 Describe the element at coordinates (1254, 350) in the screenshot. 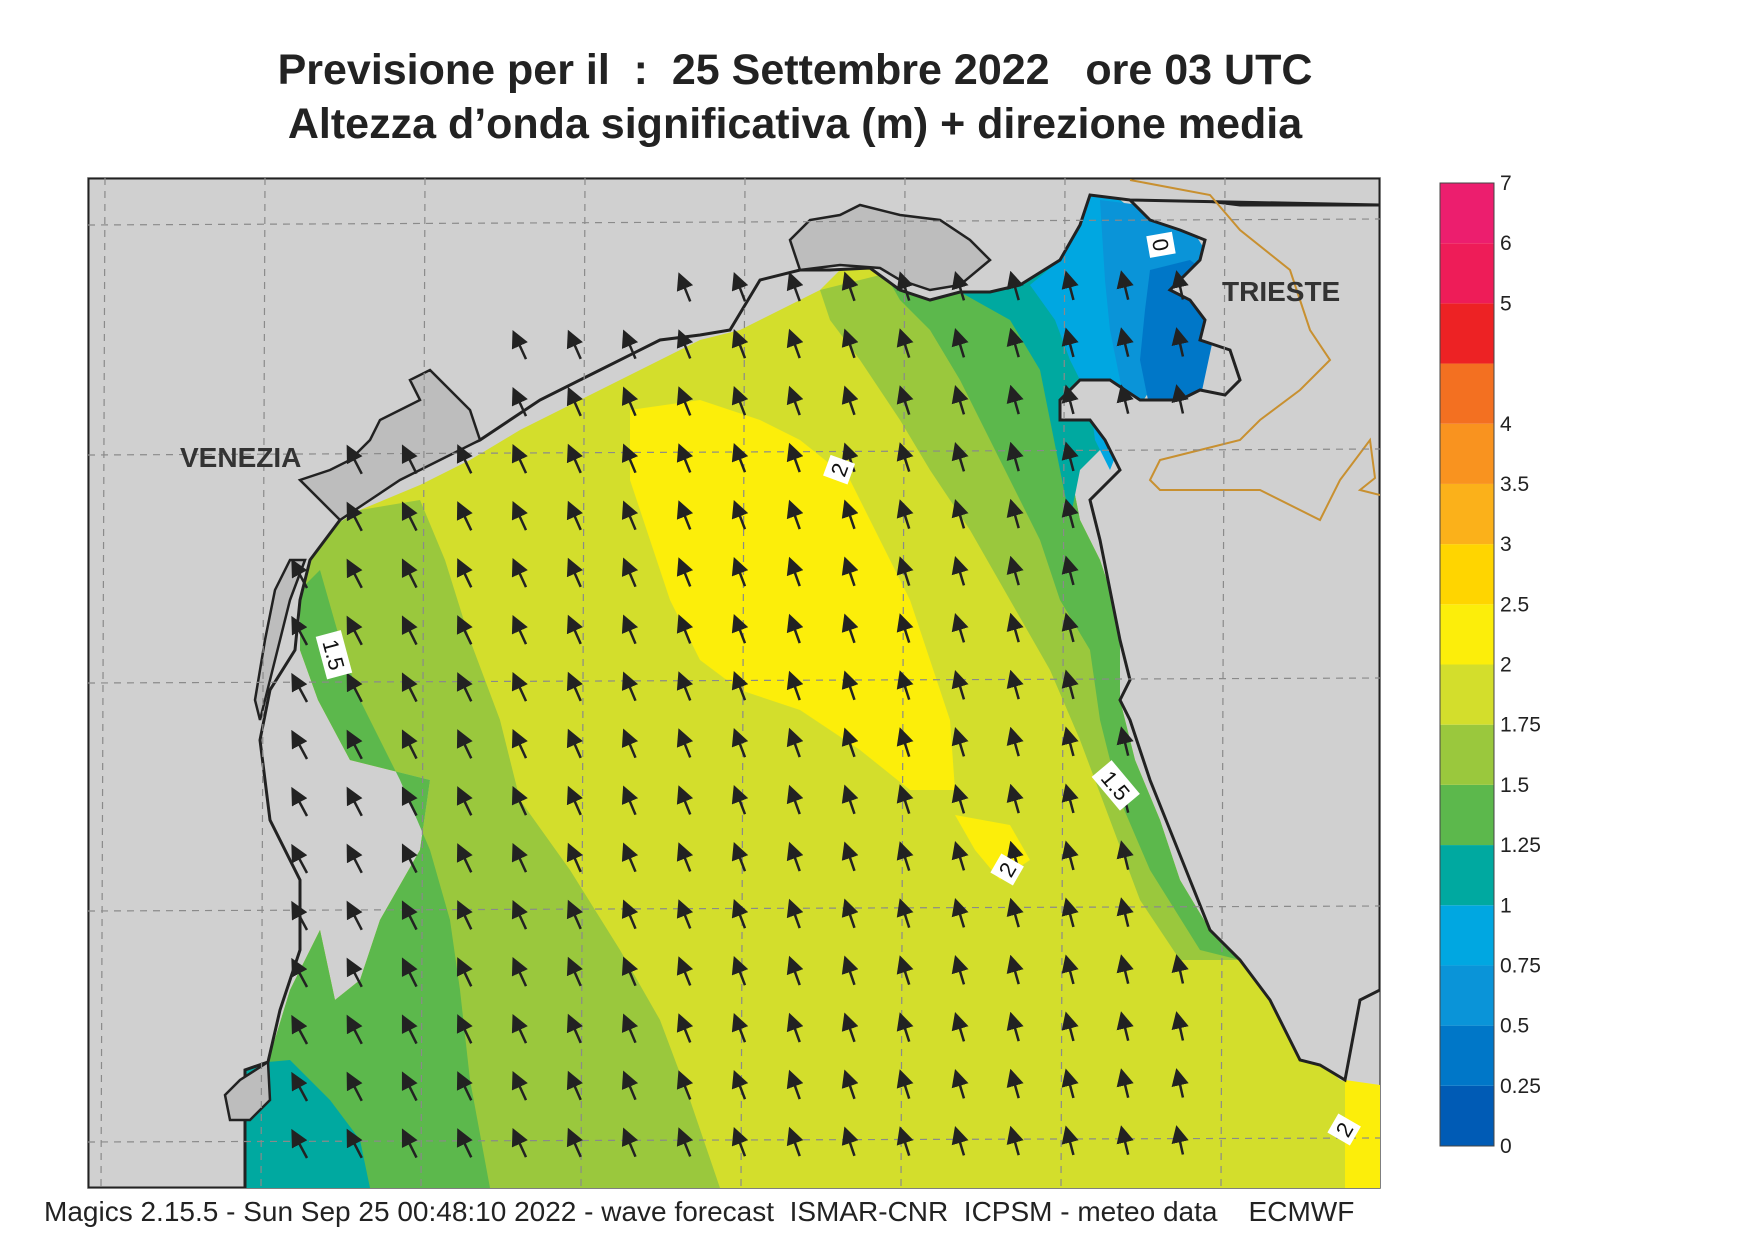

I see `border-line` at that location.